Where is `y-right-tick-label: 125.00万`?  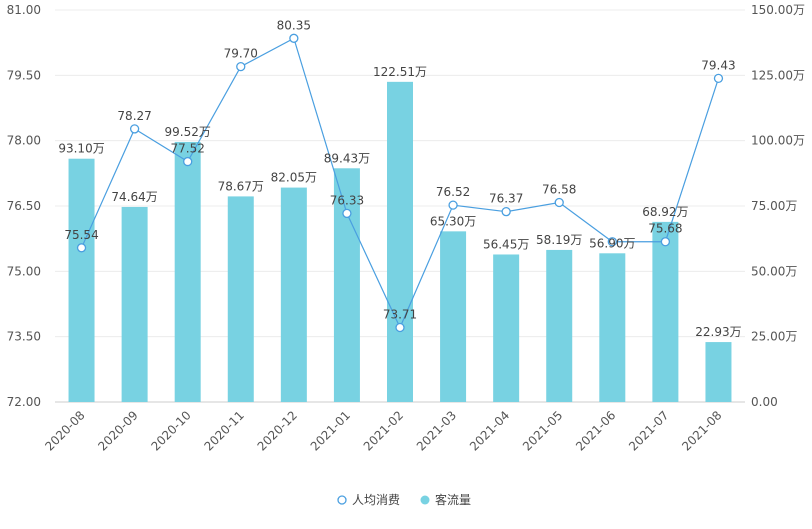 y-right-tick-label: 125.00万 is located at coordinates (778, 75).